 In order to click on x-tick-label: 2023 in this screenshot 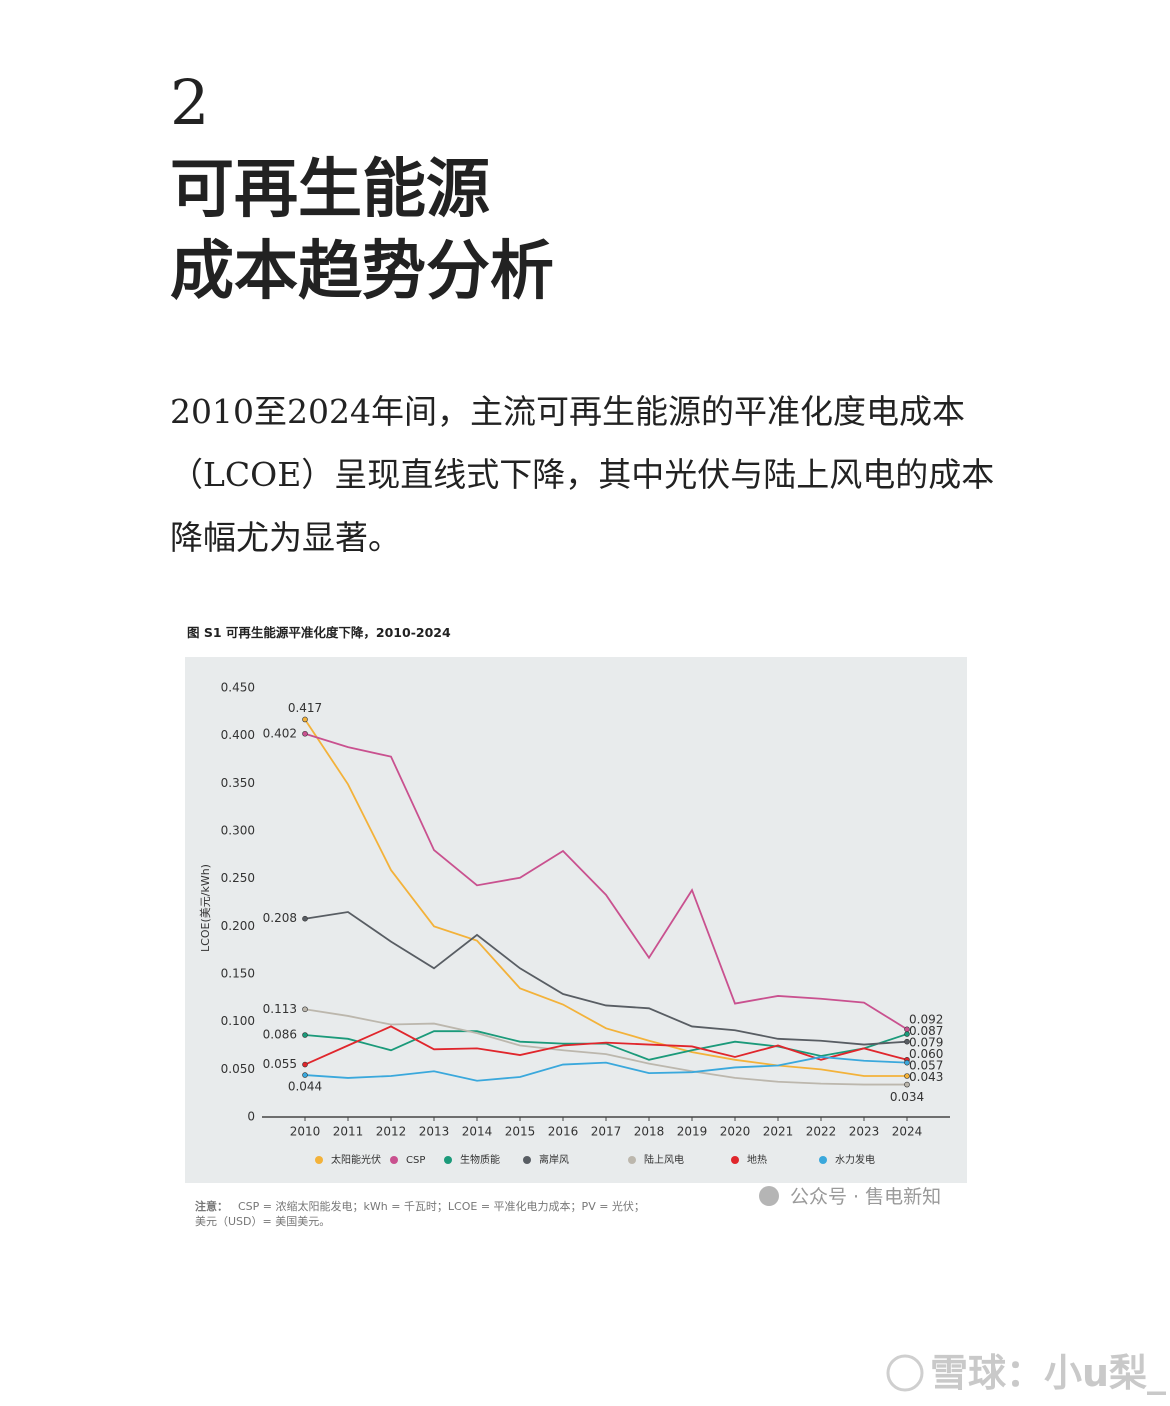, I will do `click(864, 1132)`.